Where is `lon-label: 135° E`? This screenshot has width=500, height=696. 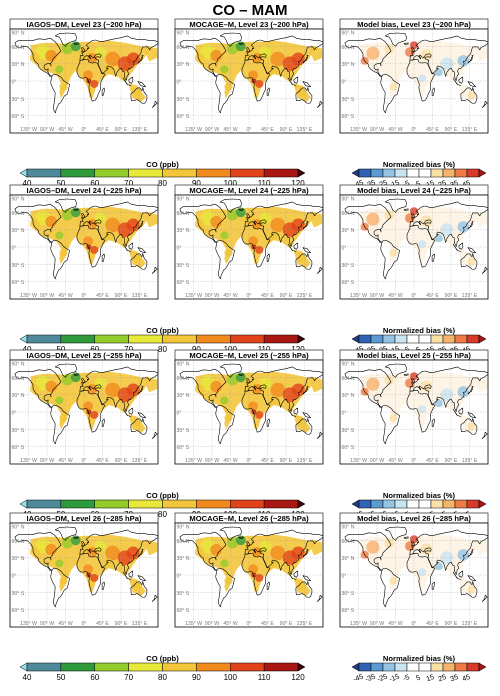 lon-label: 135° E is located at coordinates (470, 130).